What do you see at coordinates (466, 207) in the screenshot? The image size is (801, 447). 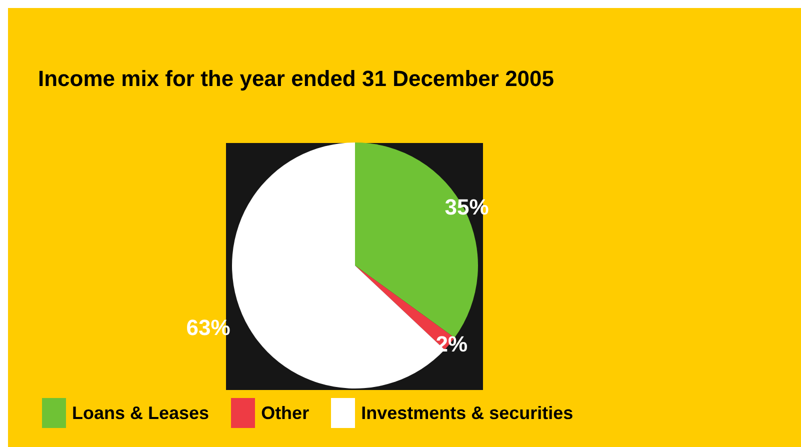 I see `data-label: 35%` at bounding box center [466, 207].